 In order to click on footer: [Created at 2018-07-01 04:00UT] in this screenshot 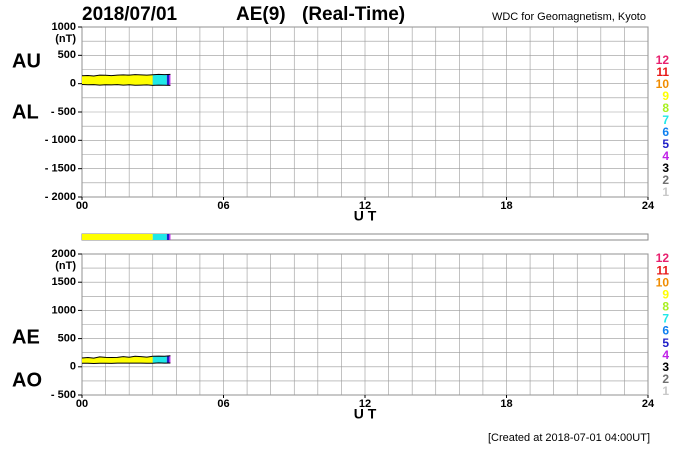, I will do `click(569, 438)`.